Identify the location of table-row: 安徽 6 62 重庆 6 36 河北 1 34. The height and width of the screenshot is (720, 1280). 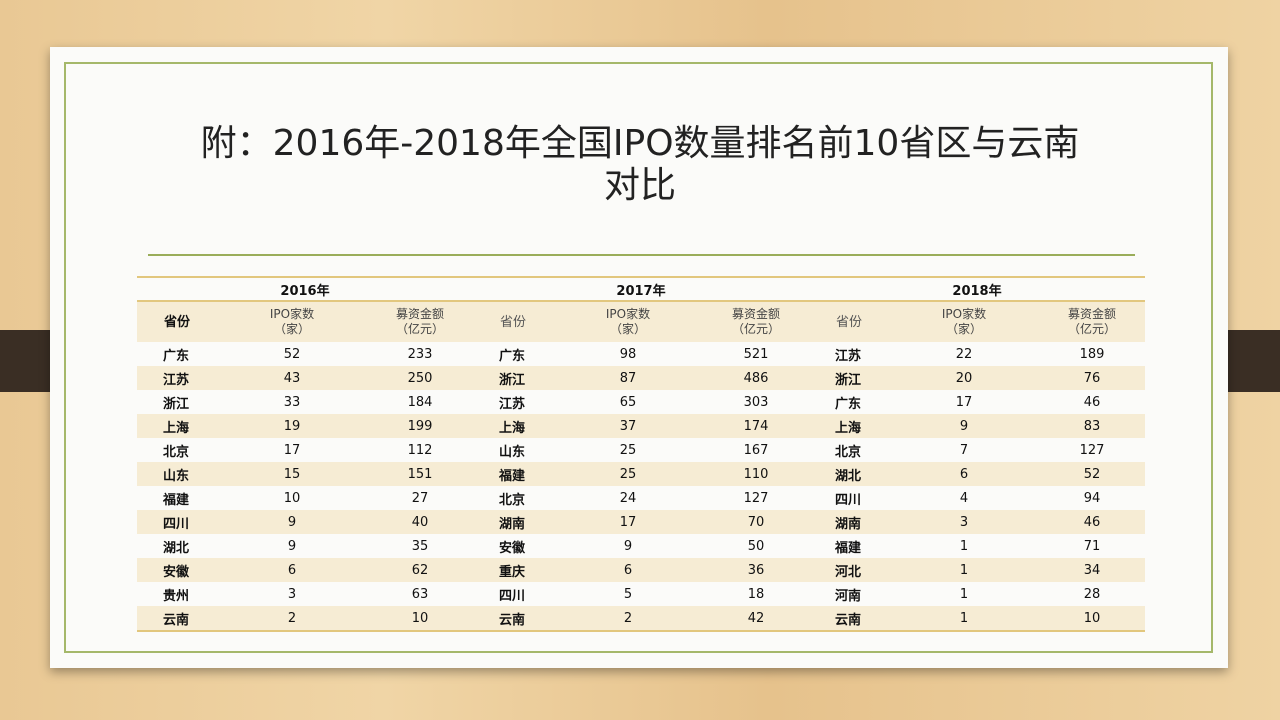
(641, 570).